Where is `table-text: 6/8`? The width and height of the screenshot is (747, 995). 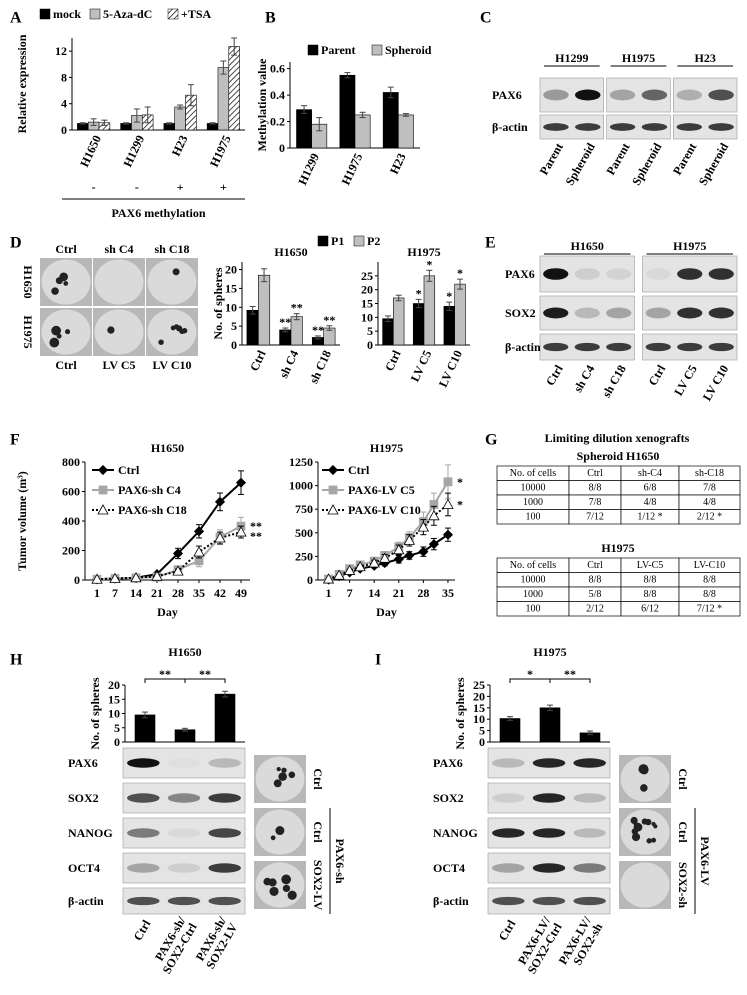
table-text: 6/8 is located at coordinates (650, 487).